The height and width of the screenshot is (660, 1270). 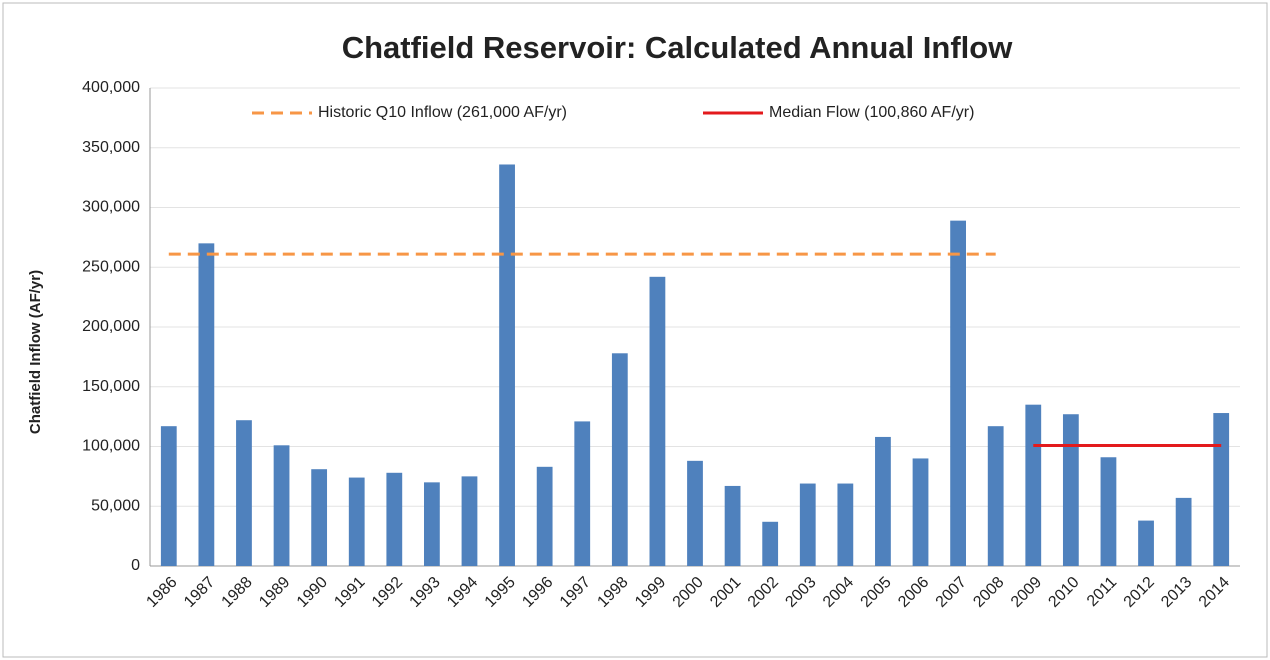 I want to click on legend-label: Historic Q10 Inflow (261,000 AF/yr), so click(x=442, y=112).